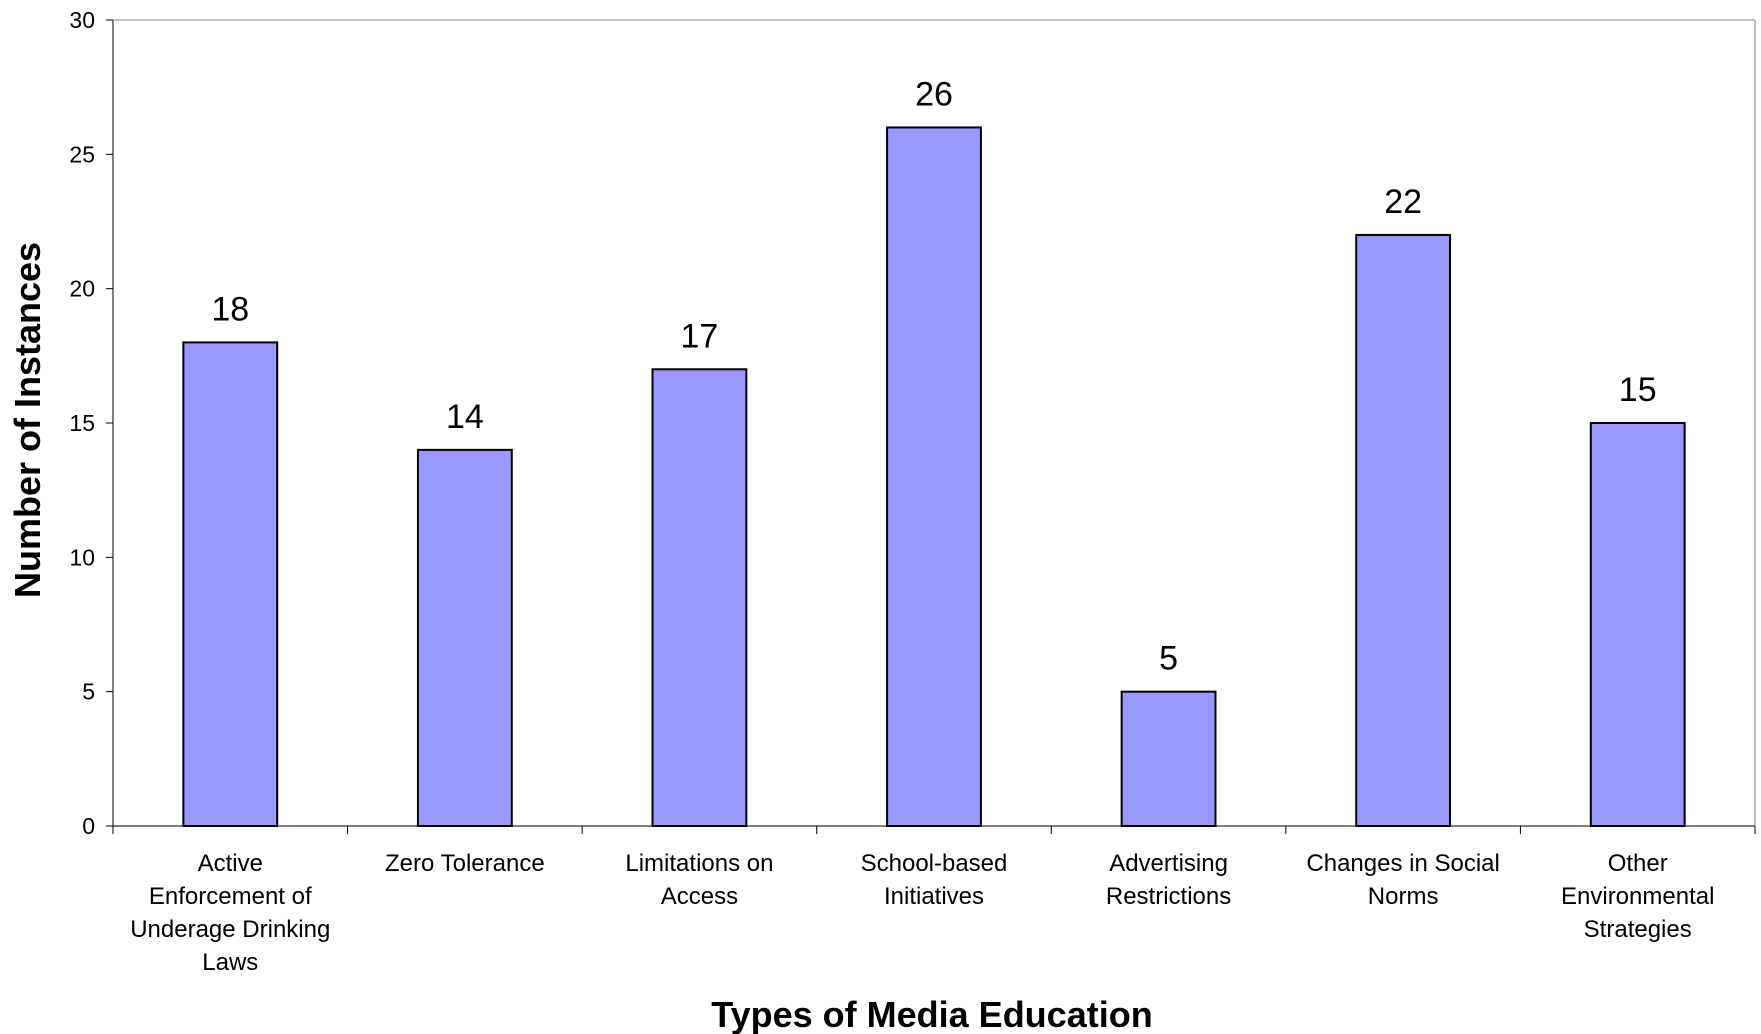 This screenshot has width=1761, height=1034. Describe the element at coordinates (699, 896) in the screenshot. I see `x-tick-label-line: Access` at that location.